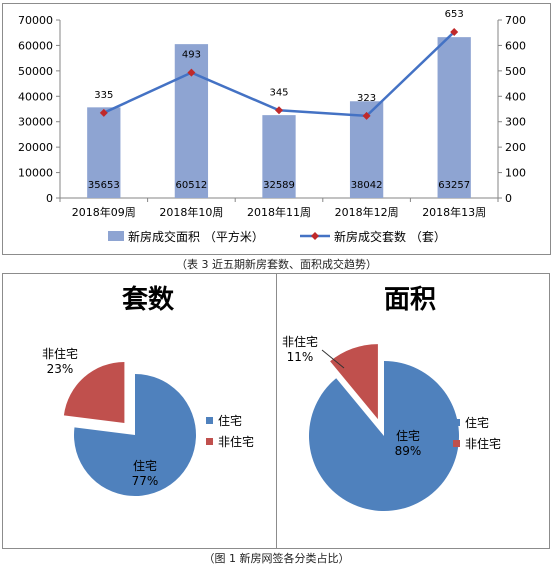 The width and height of the screenshot is (553, 568). What do you see at coordinates (279, 185) in the screenshot?
I see `bar-value-label: 32589` at bounding box center [279, 185].